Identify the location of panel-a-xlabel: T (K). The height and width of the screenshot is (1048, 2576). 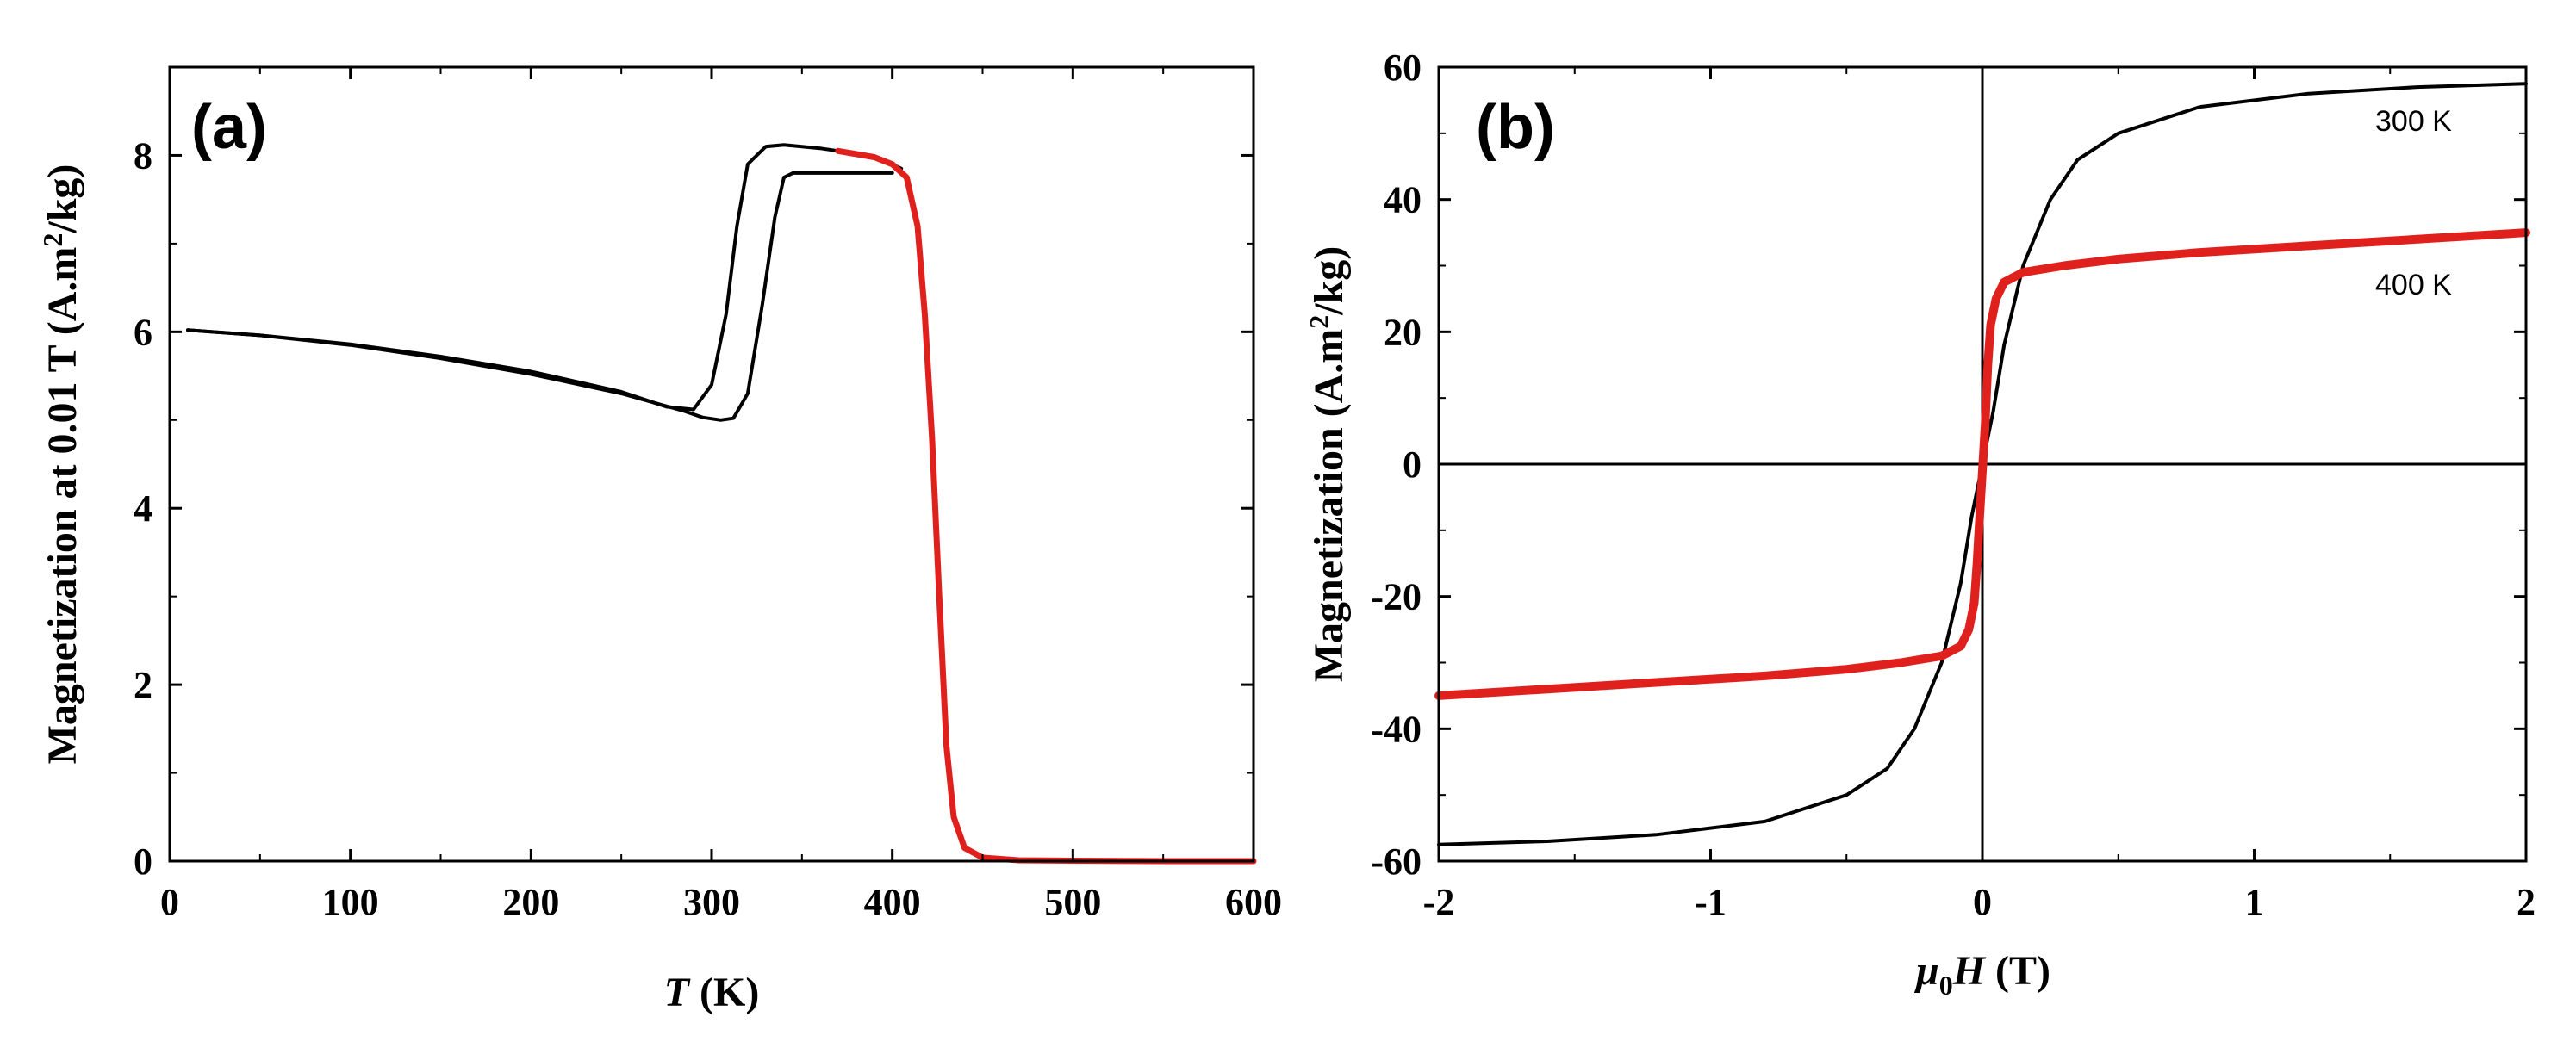
(712, 992).